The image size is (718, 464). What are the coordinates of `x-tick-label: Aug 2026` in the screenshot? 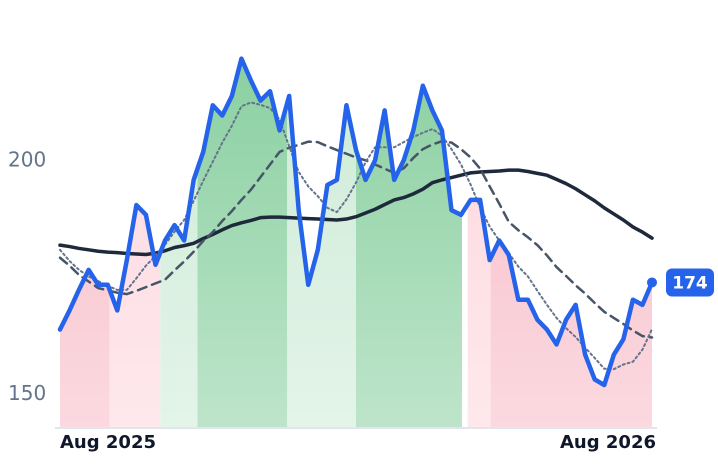 It's located at (608, 442).